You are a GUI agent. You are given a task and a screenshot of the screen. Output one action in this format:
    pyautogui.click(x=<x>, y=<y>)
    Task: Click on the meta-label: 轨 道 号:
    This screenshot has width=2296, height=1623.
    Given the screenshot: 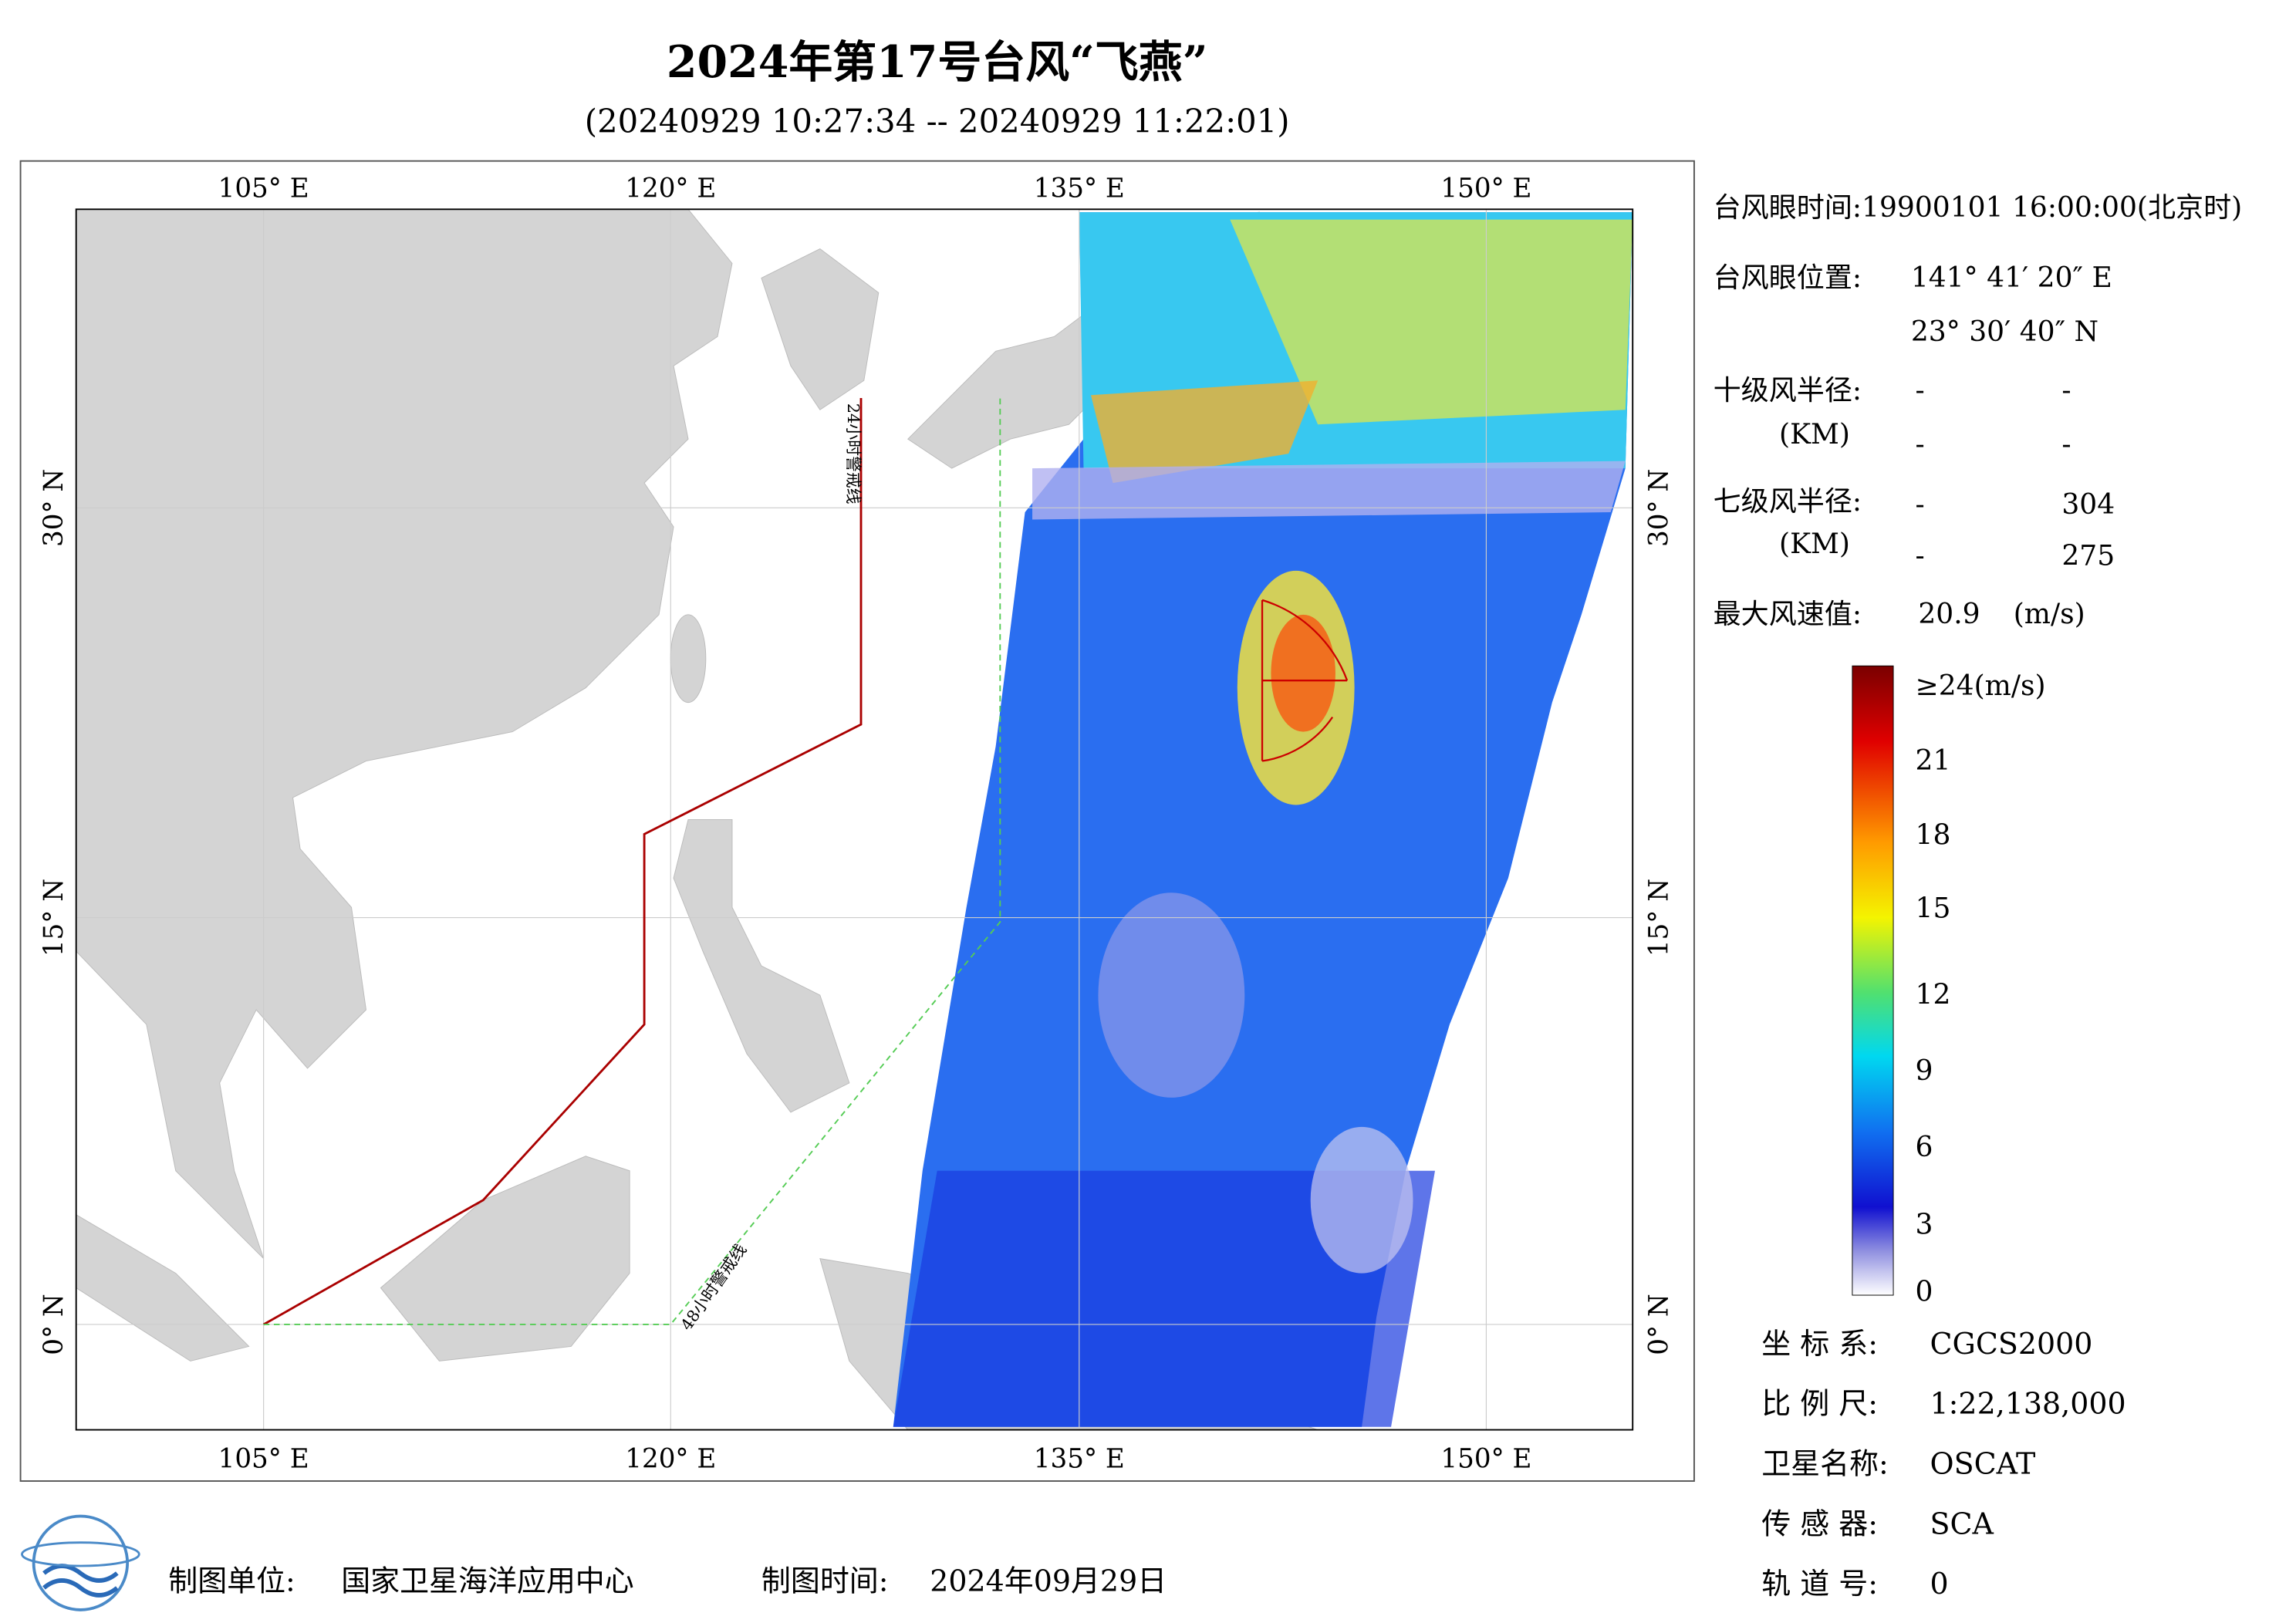 What is the action you would take?
    pyautogui.click(x=1819, y=1584)
    